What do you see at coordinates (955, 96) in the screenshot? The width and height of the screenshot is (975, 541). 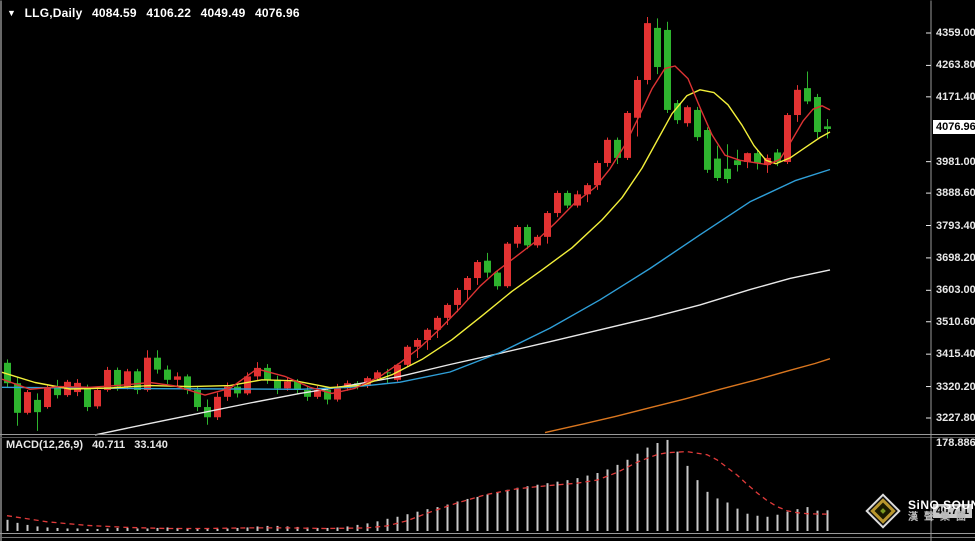 I see `price-tick-label: 4171.40` at bounding box center [955, 96].